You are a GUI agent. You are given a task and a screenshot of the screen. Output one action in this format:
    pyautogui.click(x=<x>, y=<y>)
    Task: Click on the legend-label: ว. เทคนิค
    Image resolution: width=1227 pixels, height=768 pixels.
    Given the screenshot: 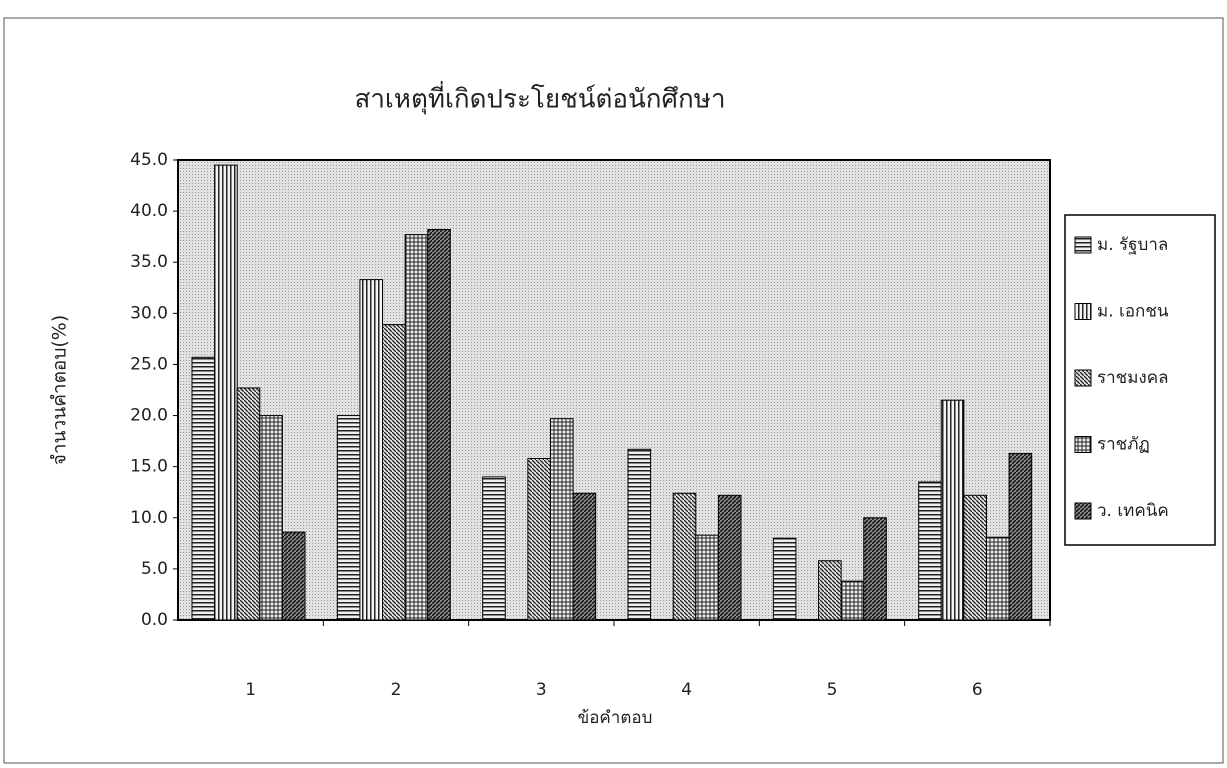 What is the action you would take?
    pyautogui.click(x=1133, y=511)
    